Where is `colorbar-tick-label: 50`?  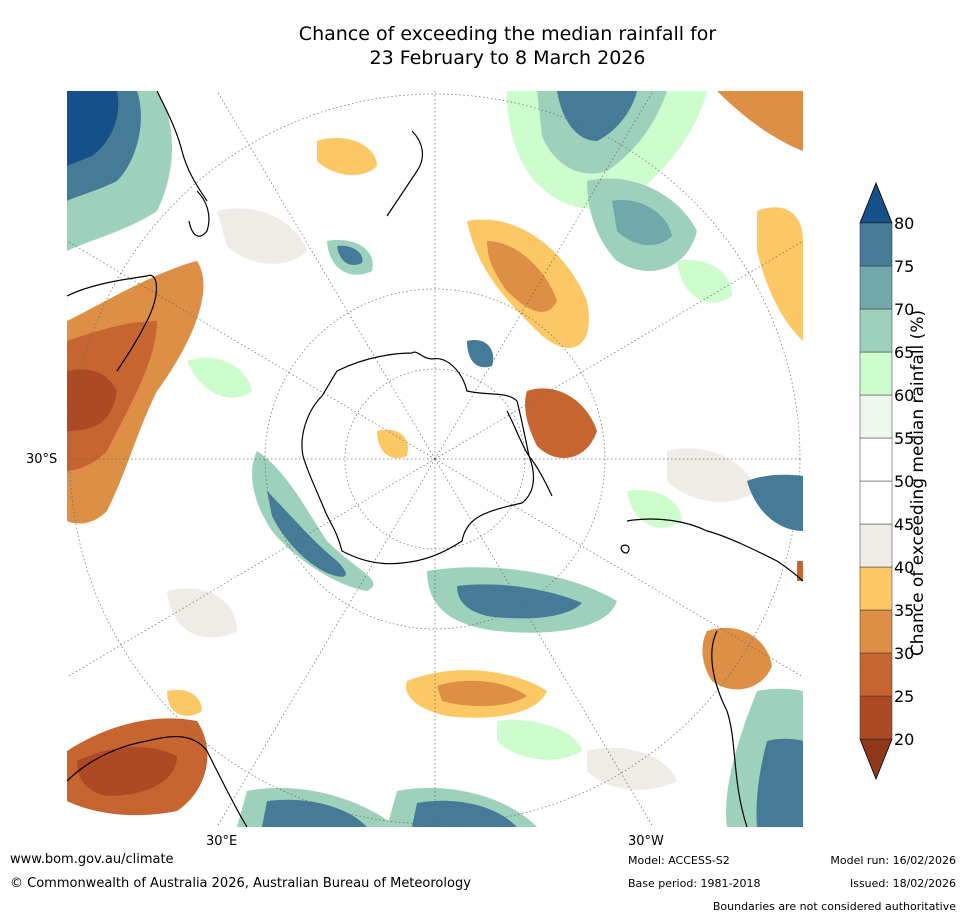 colorbar-tick-label: 50 is located at coordinates (904, 481).